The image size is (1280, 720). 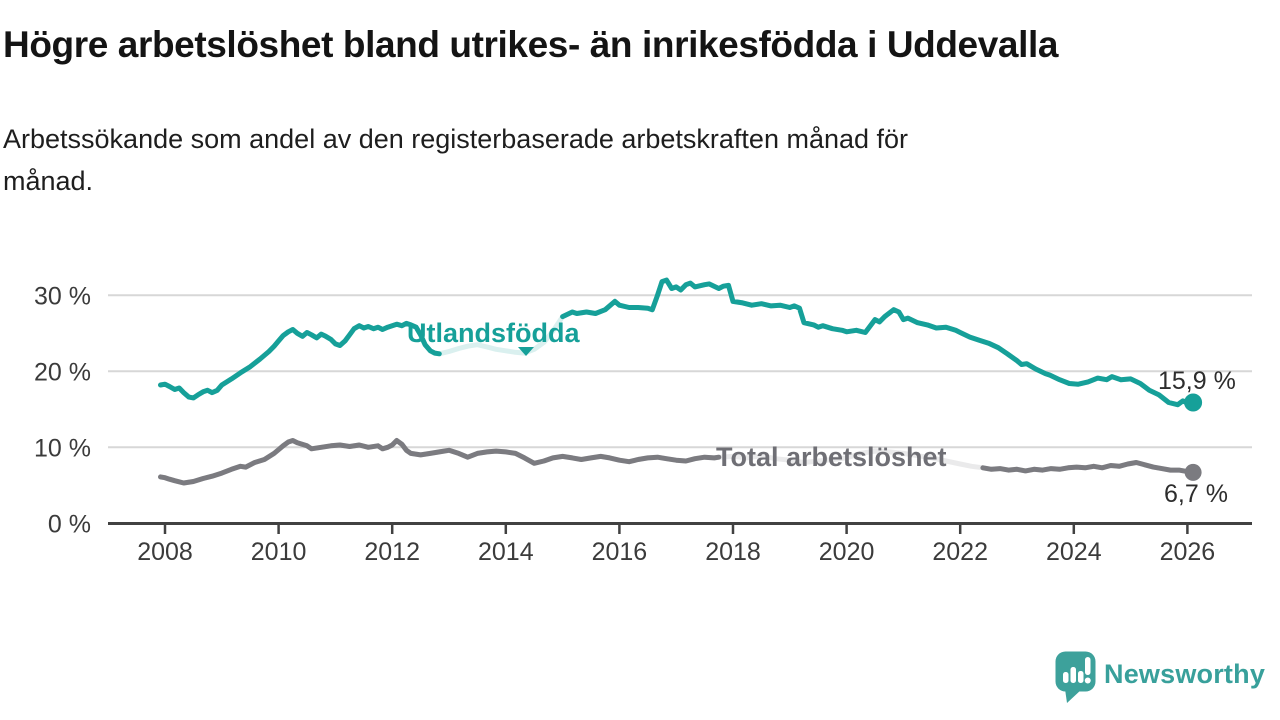 What do you see at coordinates (493, 333) in the screenshot?
I see `series-label-utlandsfodda: Utlandsfödda` at bounding box center [493, 333].